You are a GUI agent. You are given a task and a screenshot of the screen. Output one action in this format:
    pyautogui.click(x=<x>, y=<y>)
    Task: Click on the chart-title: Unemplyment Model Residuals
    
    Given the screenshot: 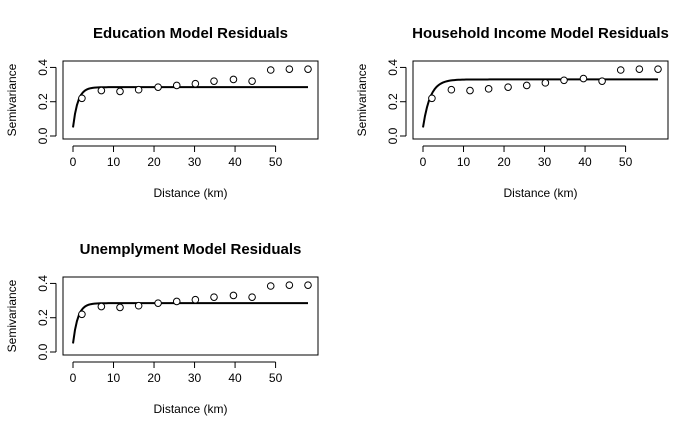 What is the action you would take?
    pyautogui.click(x=191, y=249)
    